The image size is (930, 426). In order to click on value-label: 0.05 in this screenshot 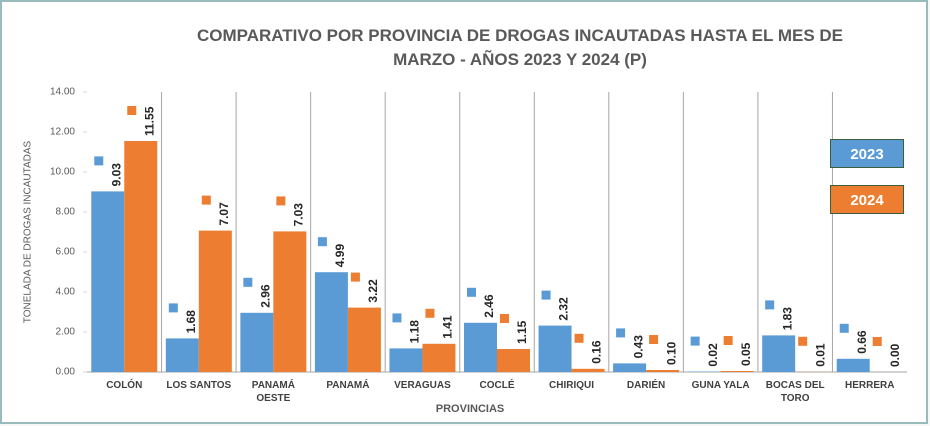, I will do `click(746, 354)`.